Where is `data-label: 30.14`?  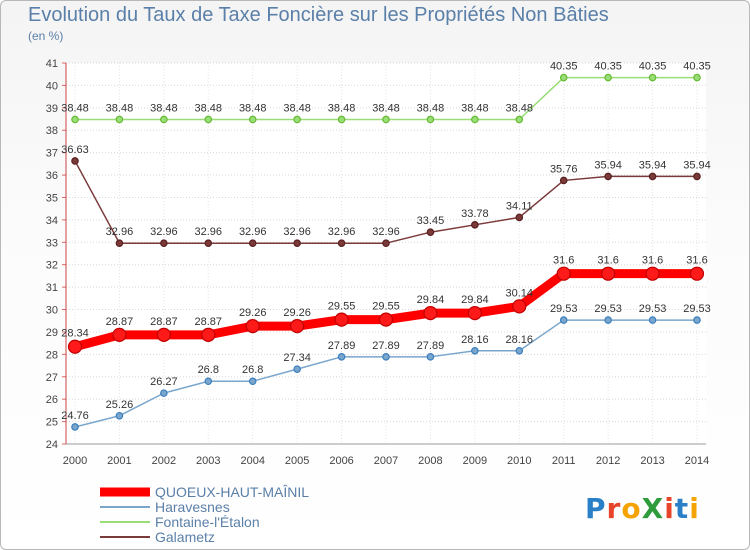
data-label: 30.14 is located at coordinates (520, 293).